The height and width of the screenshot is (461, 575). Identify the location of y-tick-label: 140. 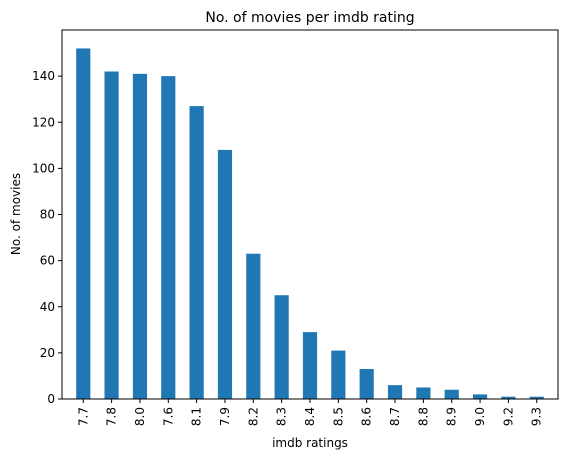
(43, 76).